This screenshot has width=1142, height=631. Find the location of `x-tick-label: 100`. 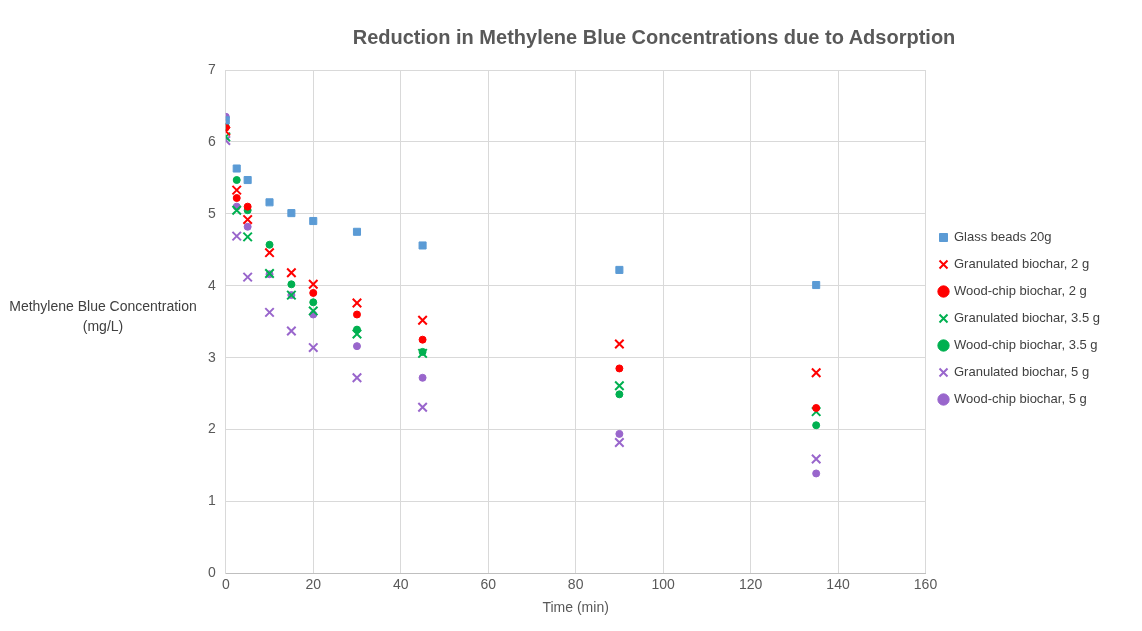

x-tick-label: 100 is located at coordinates (663, 583).